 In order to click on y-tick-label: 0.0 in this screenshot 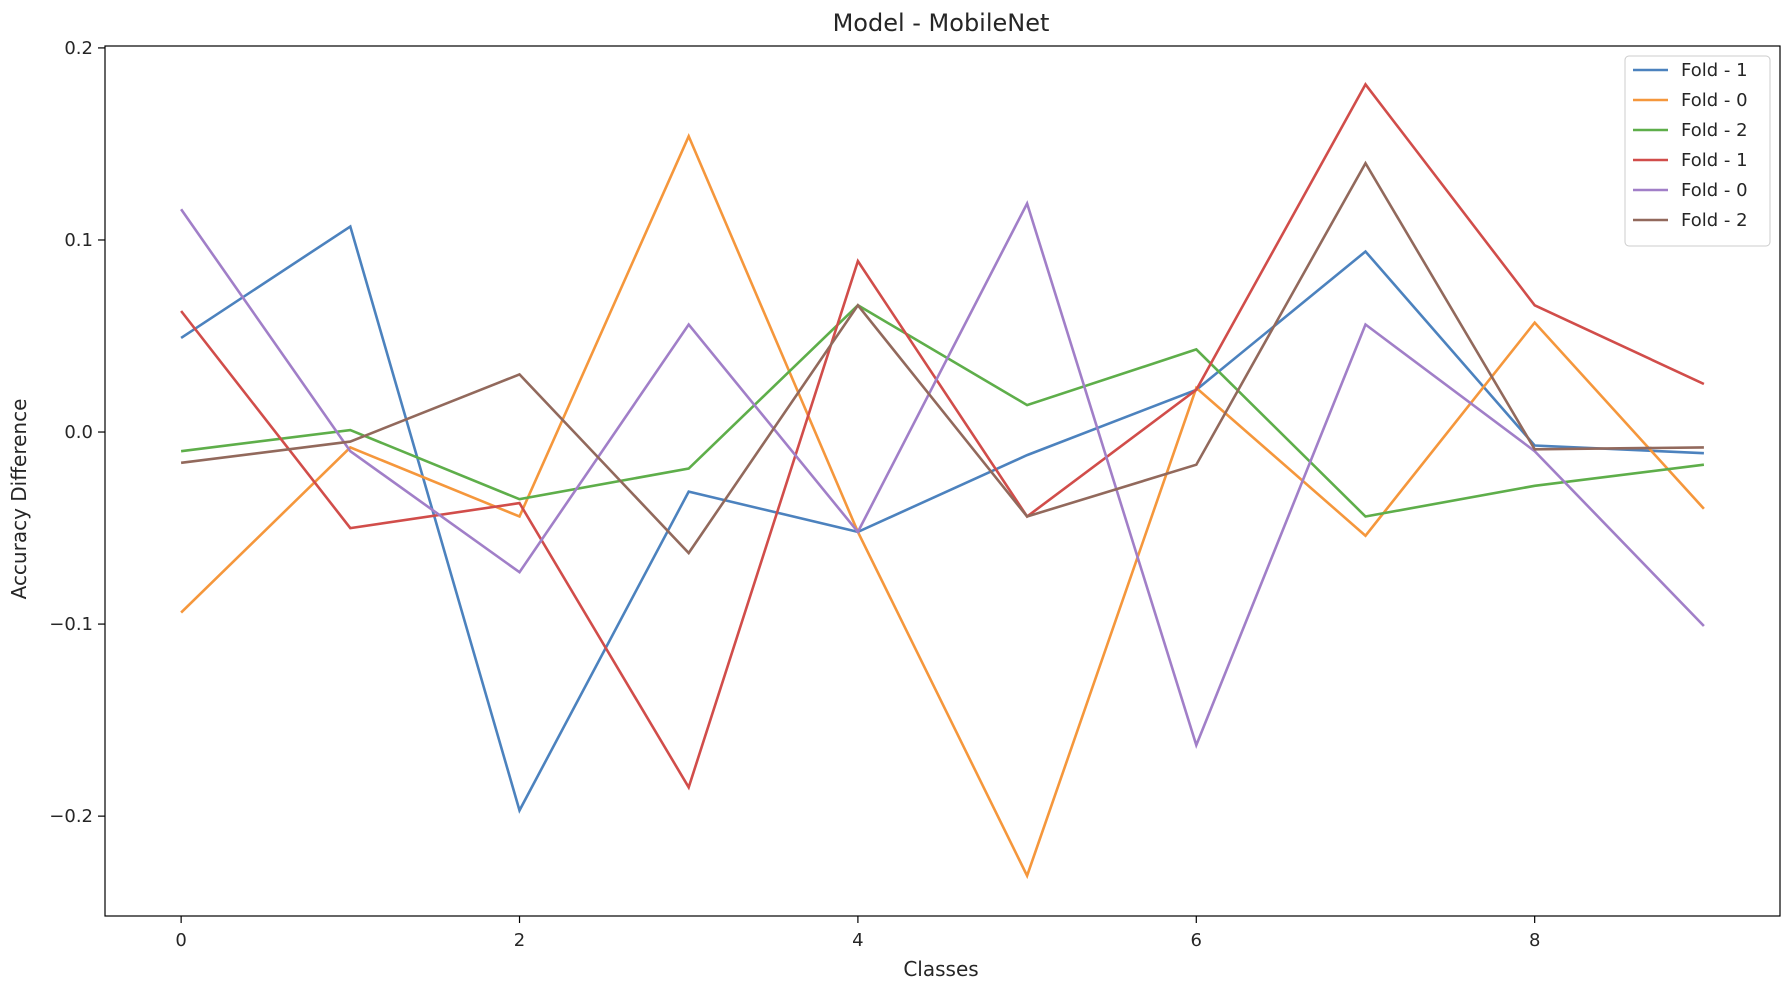, I will do `click(78, 432)`.